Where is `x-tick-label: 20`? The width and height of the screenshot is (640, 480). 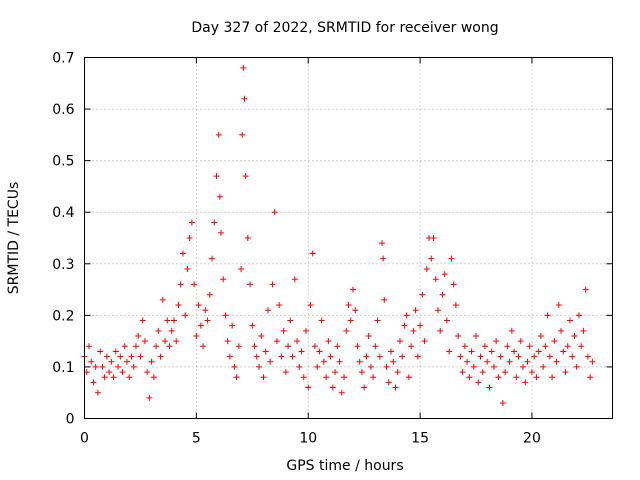 x-tick-label: 20 is located at coordinates (532, 439).